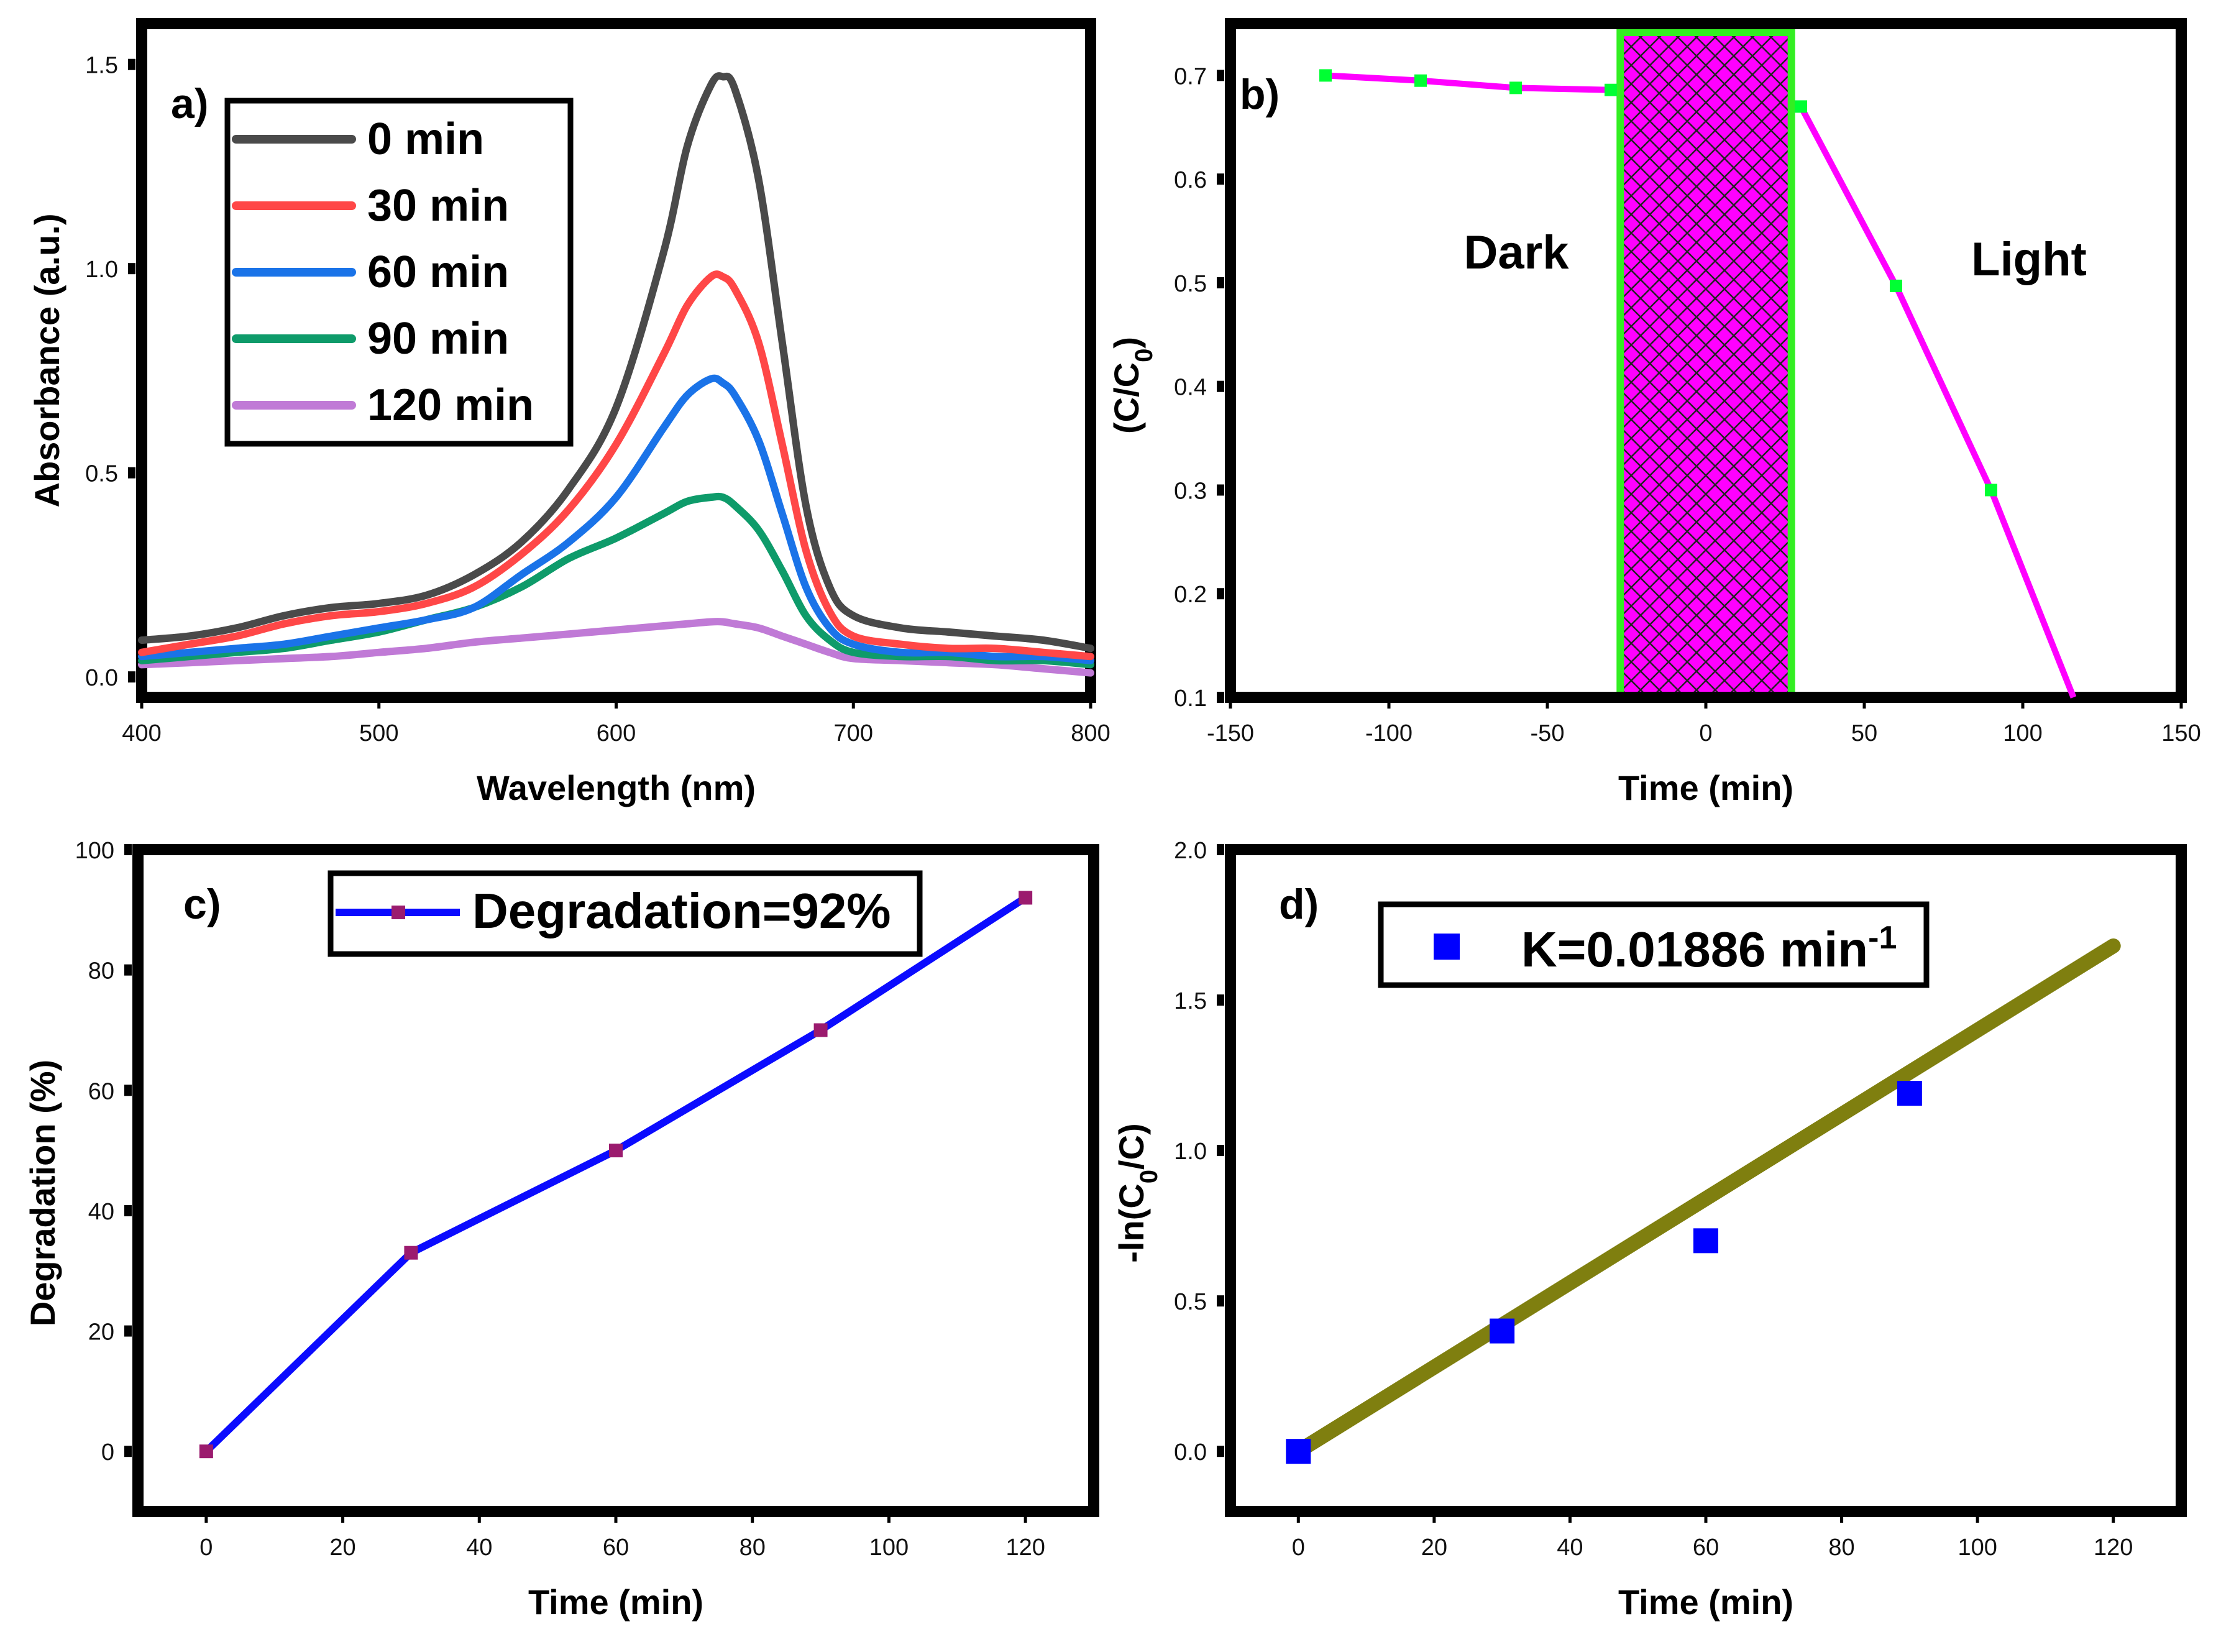 The image size is (2221, 1652). I want to click on y-axis-label: Absorbance (a.u.), so click(46, 361).